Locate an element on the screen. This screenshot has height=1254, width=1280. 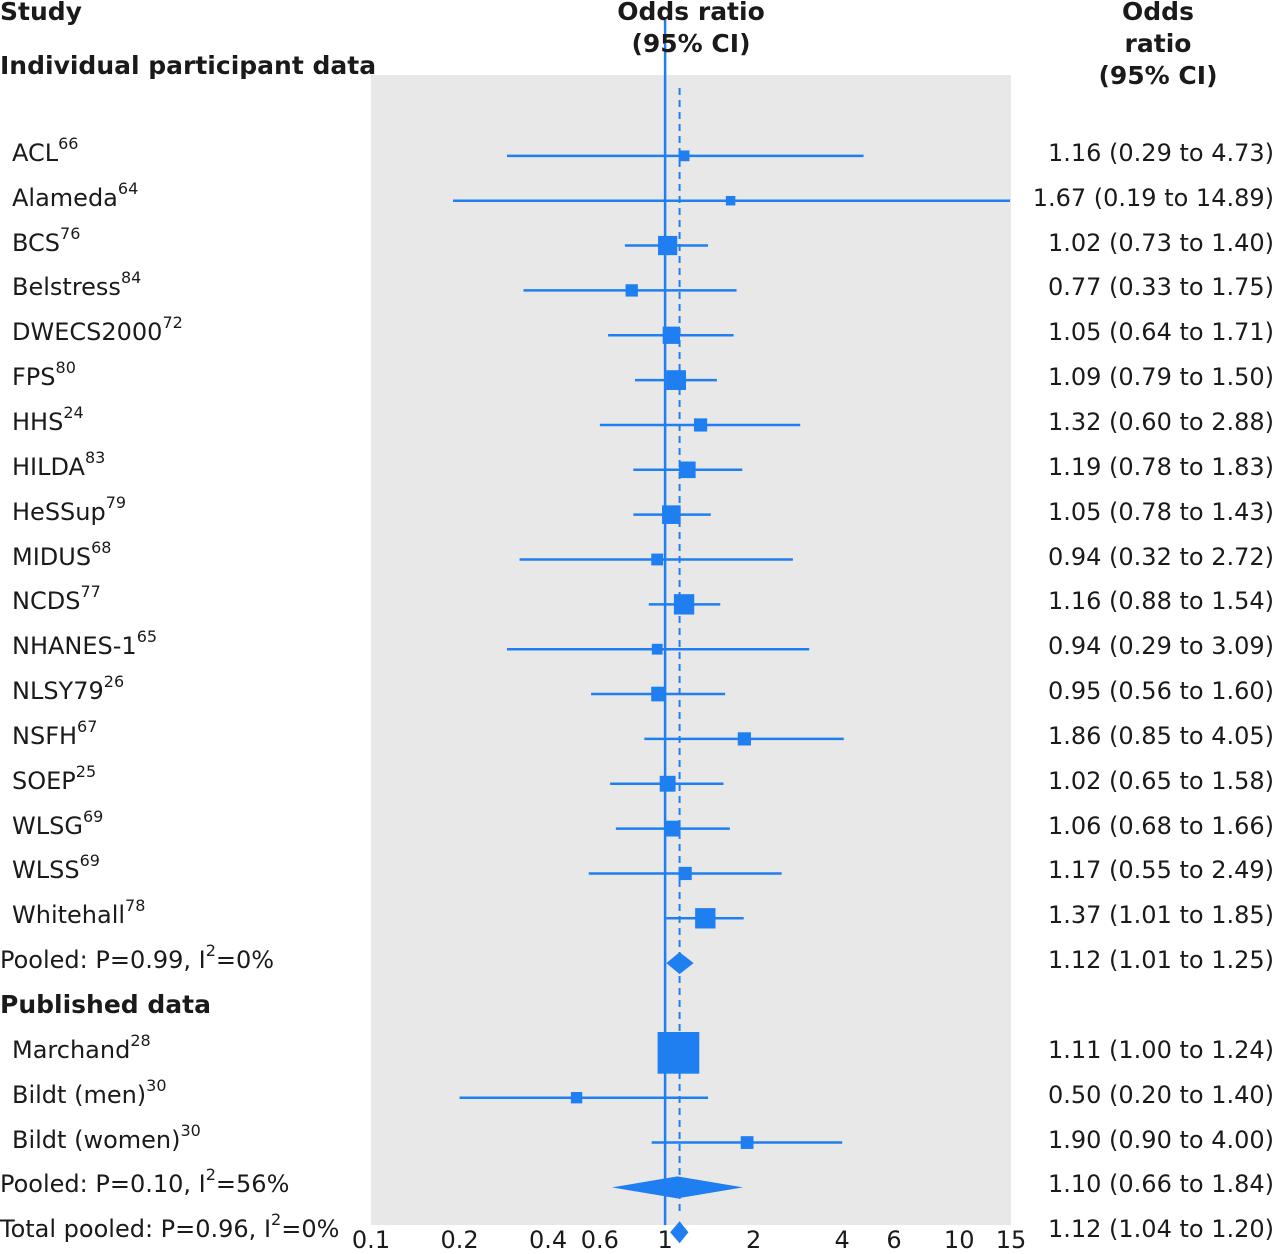
study-name: NLSY79 is located at coordinates (58, 691).